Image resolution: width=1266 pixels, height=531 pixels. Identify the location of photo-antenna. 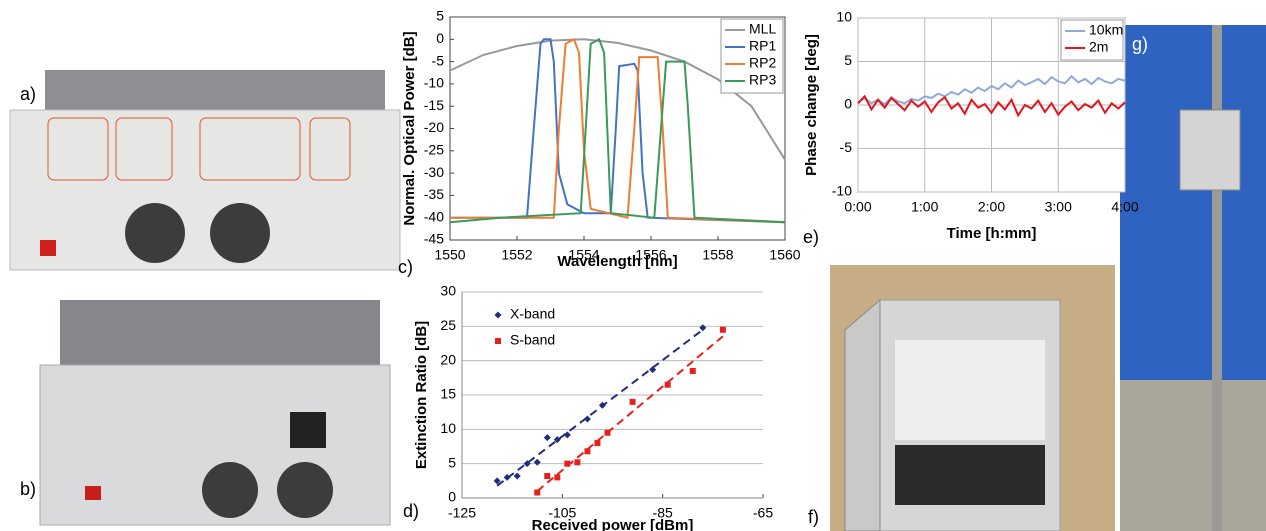
(1193, 278).